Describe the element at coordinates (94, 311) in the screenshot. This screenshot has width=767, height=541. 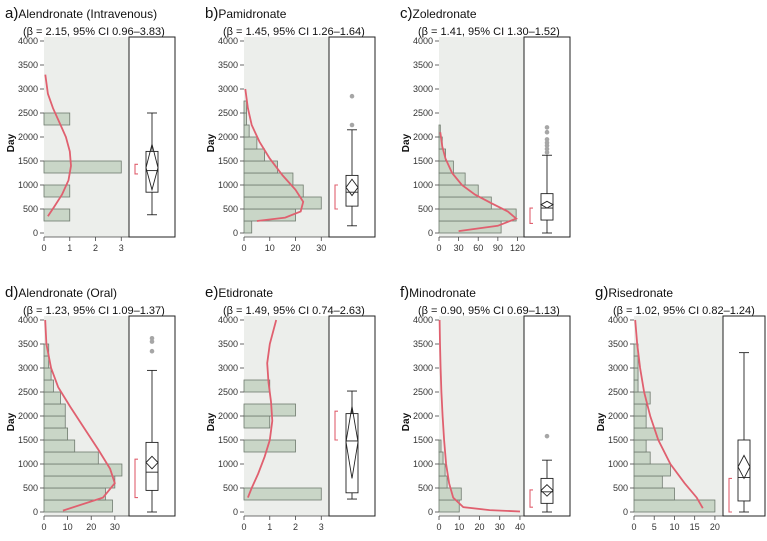
I see `beta-stat: (β = 1.23, 95% CI 1.09–1.37)` at that location.